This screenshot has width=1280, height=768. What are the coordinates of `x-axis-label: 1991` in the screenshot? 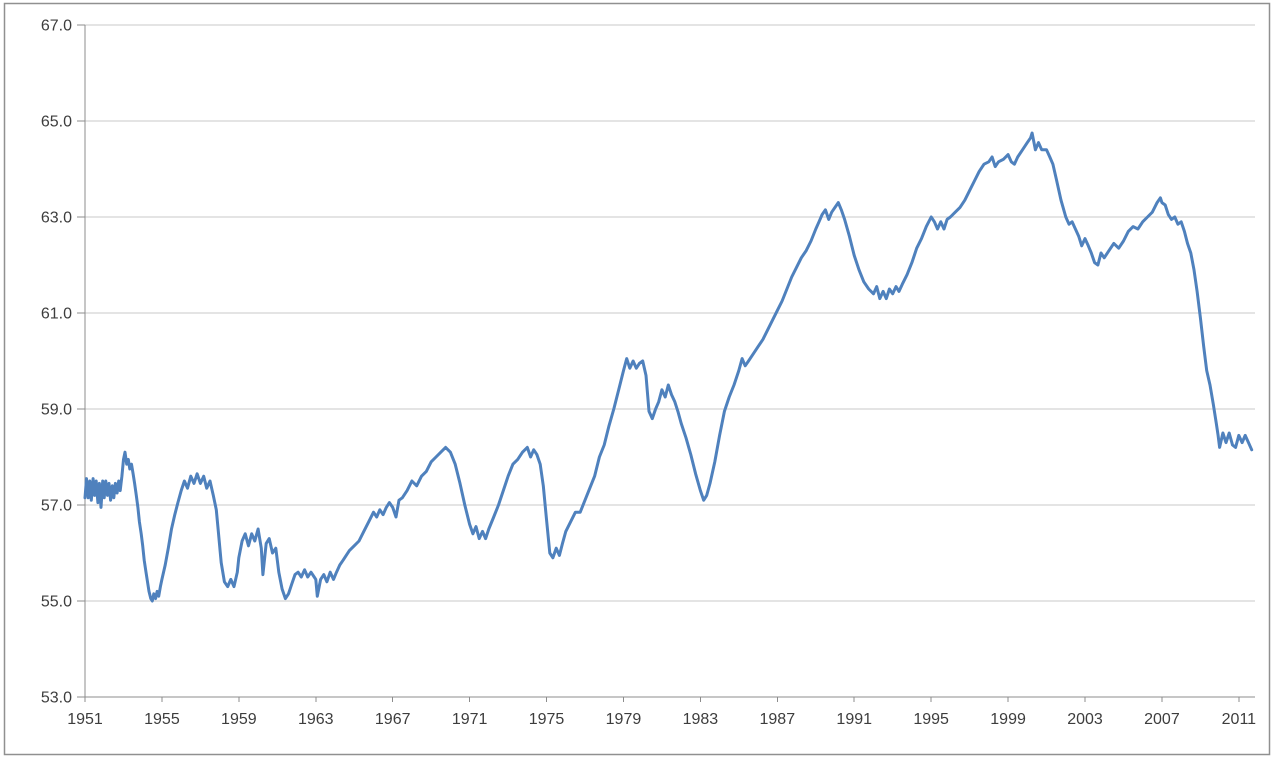 It's located at (854, 719).